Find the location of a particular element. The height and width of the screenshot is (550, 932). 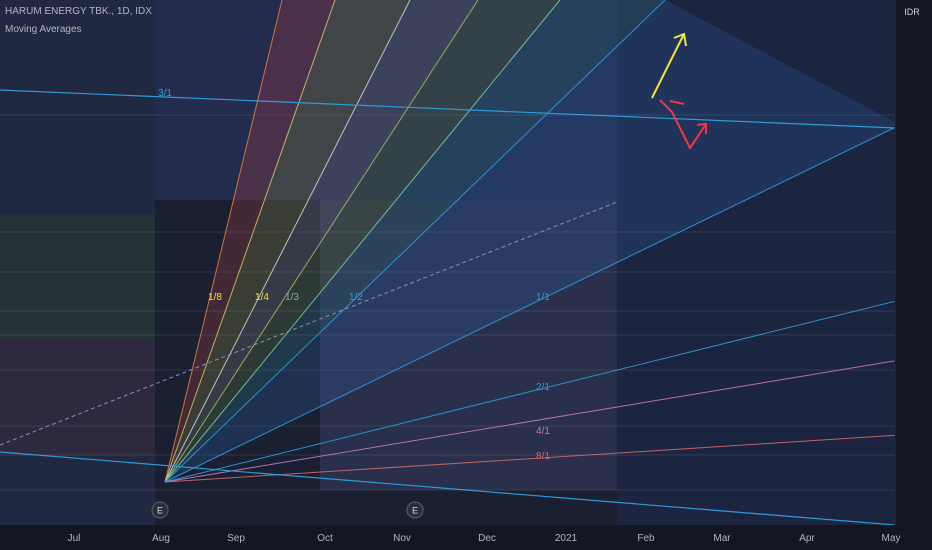

fan-label: 1/3 is located at coordinates (292, 297).